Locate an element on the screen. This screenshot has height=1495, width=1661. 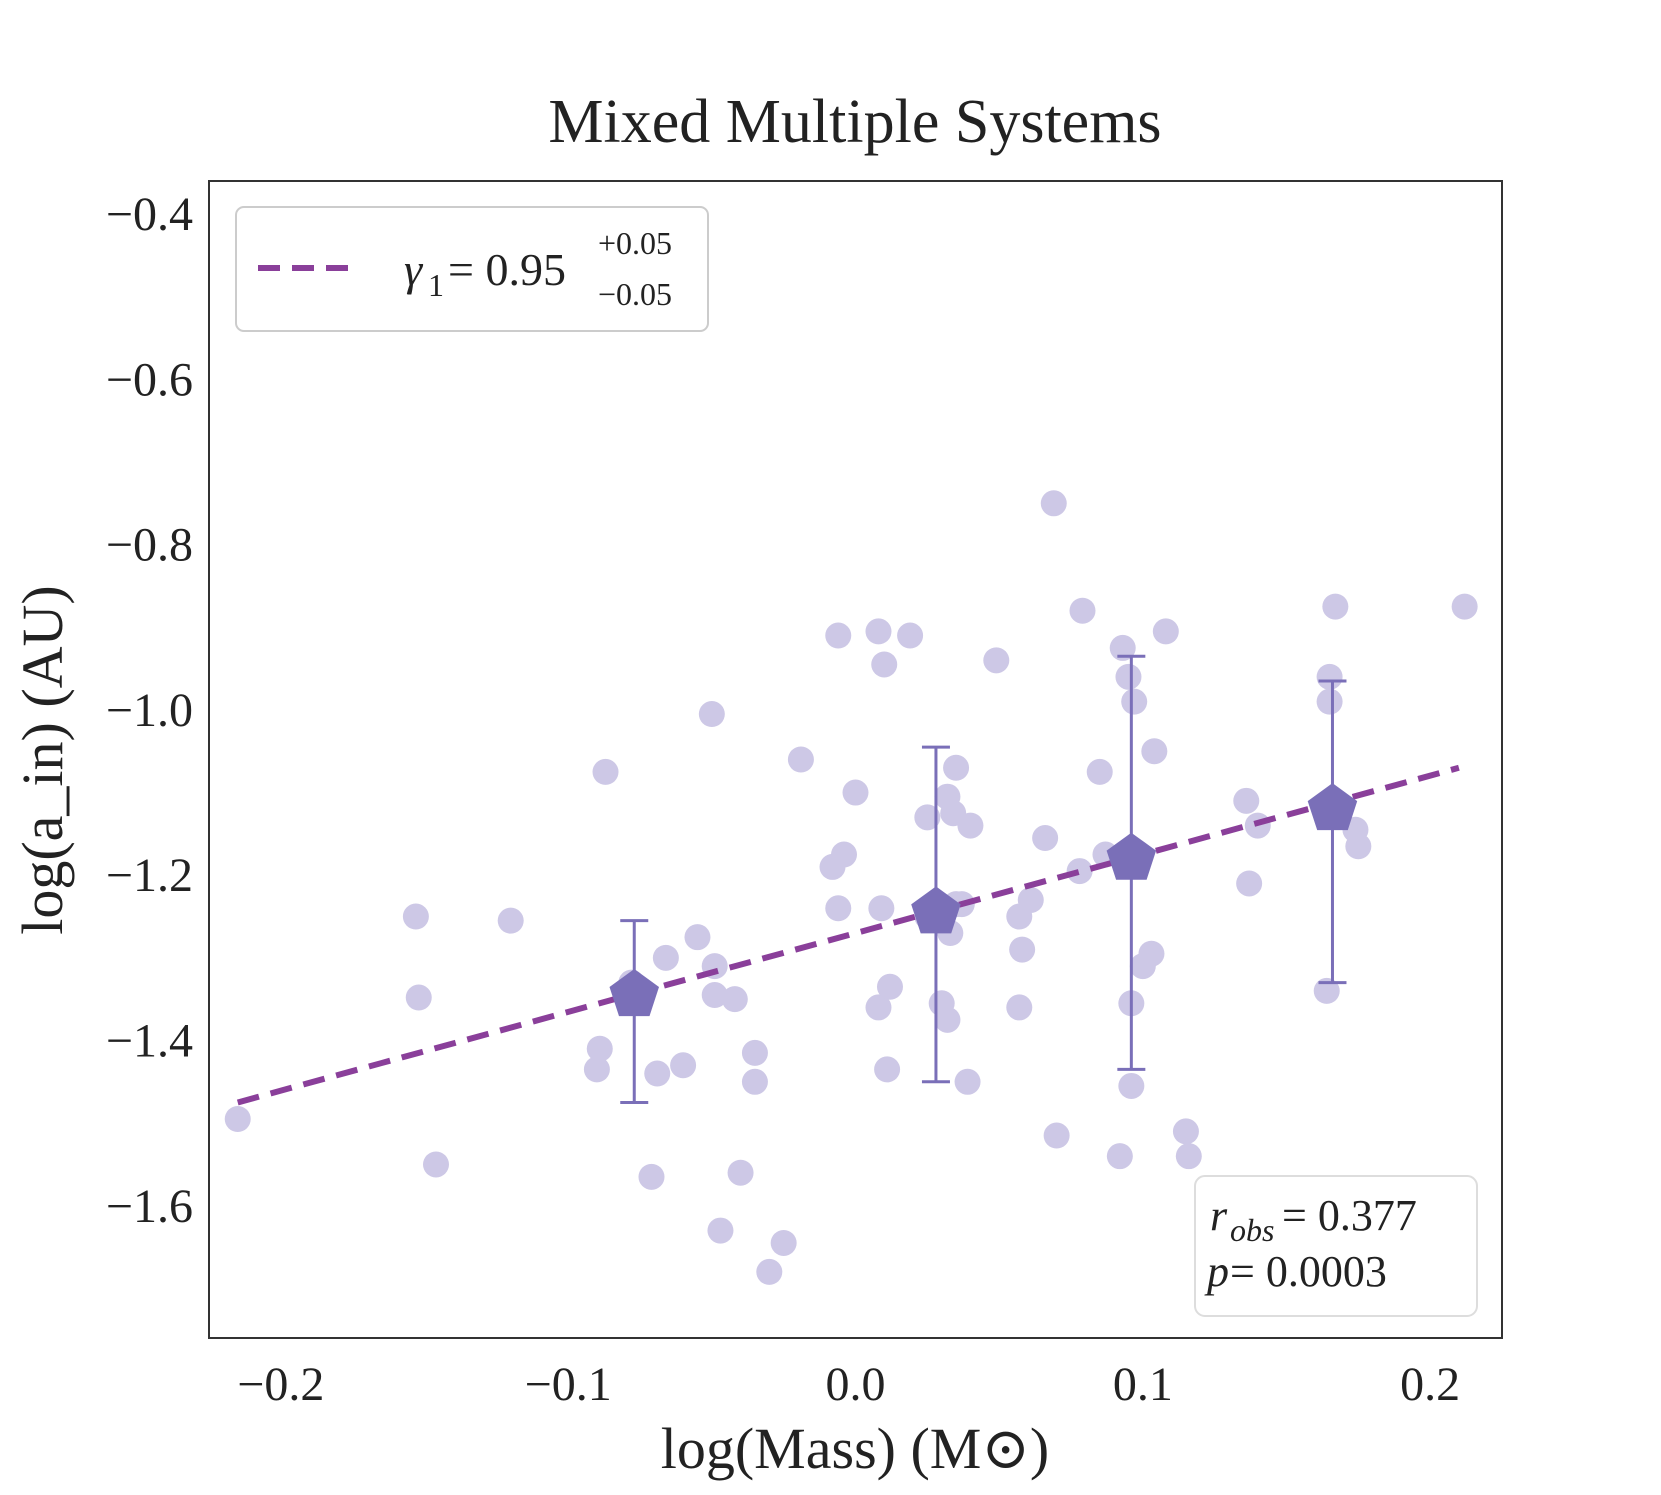
chart-title: Mixed Multiple Systems is located at coordinates (854, 122).